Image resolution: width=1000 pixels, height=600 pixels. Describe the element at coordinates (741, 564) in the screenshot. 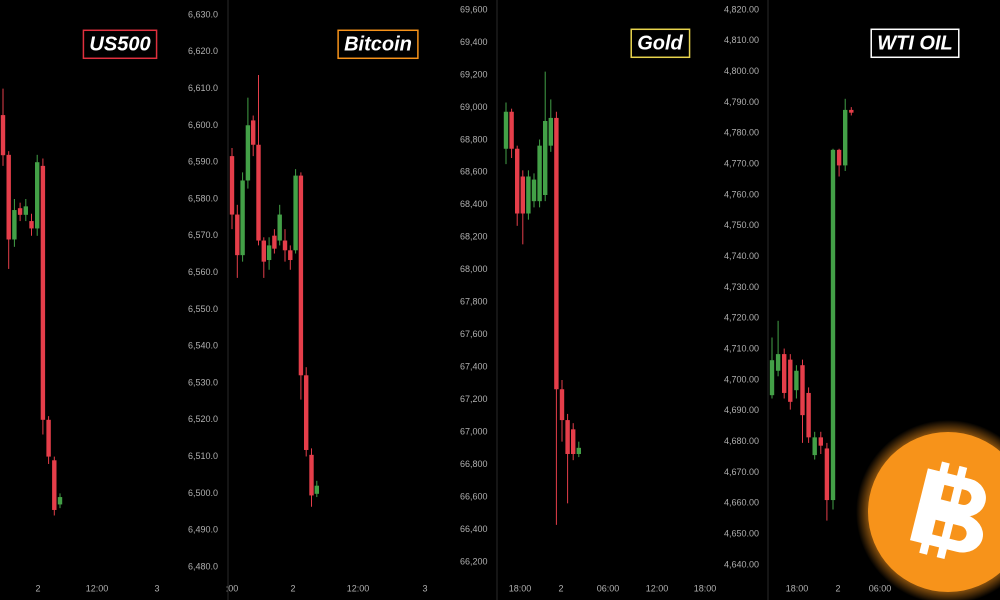

I see `y-tick-label: 4,640.00` at that location.